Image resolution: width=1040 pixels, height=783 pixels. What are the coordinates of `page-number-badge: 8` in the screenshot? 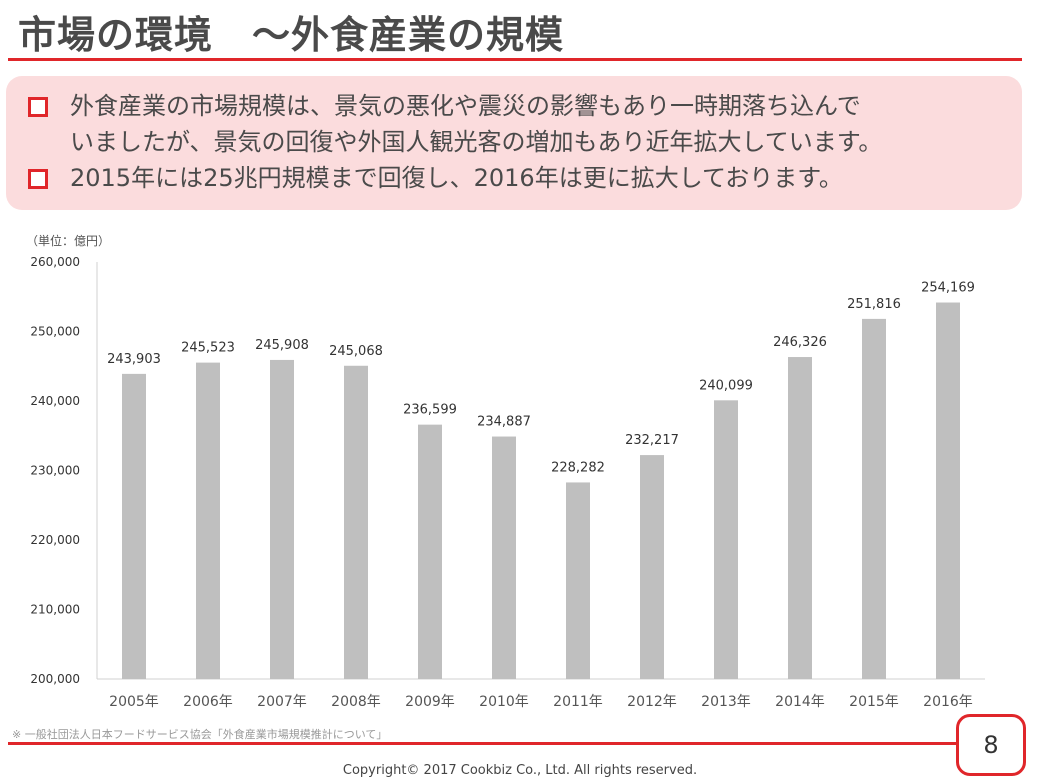 It's located at (991, 745).